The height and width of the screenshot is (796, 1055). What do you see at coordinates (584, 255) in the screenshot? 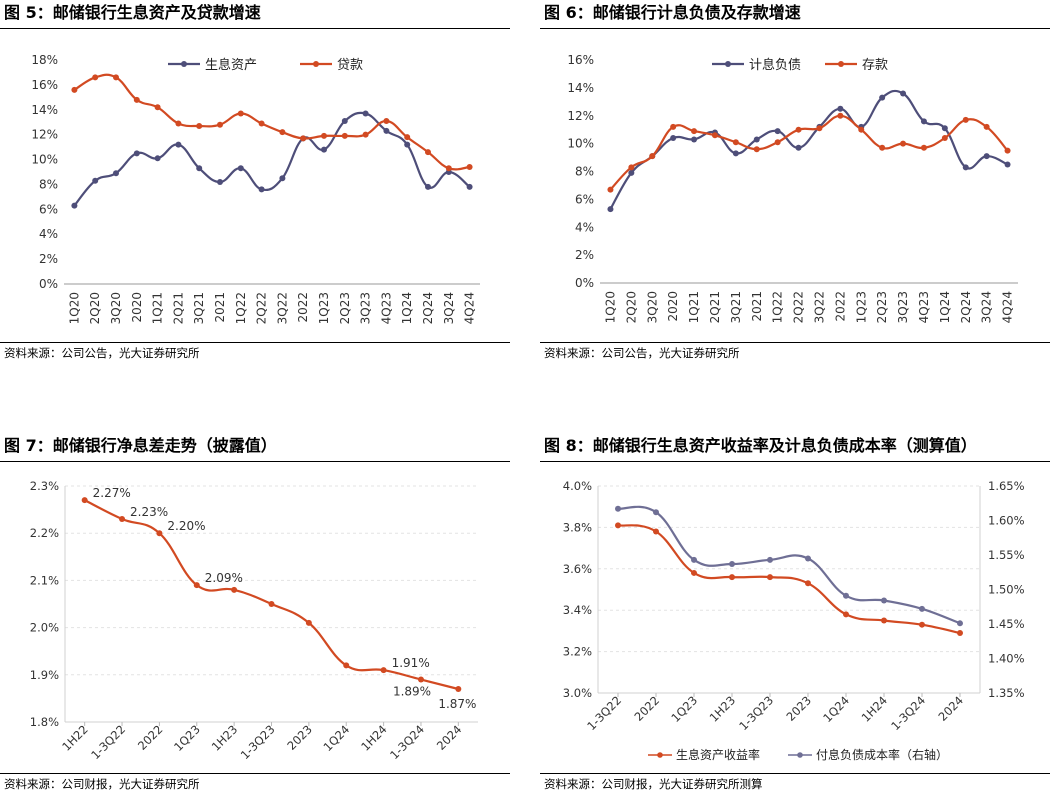
I see `y-tick-label: 2%` at bounding box center [584, 255].